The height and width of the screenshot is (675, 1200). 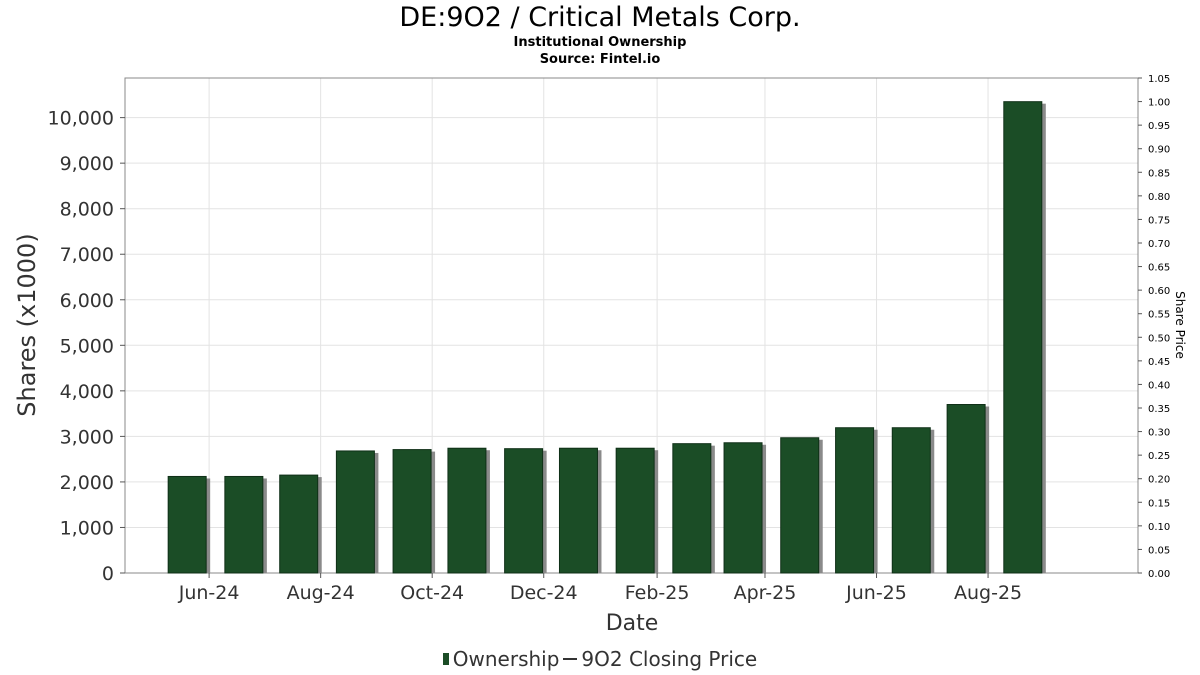 What do you see at coordinates (1159, 409) in the screenshot?
I see `y2-tick-label: 0.35` at bounding box center [1159, 409].